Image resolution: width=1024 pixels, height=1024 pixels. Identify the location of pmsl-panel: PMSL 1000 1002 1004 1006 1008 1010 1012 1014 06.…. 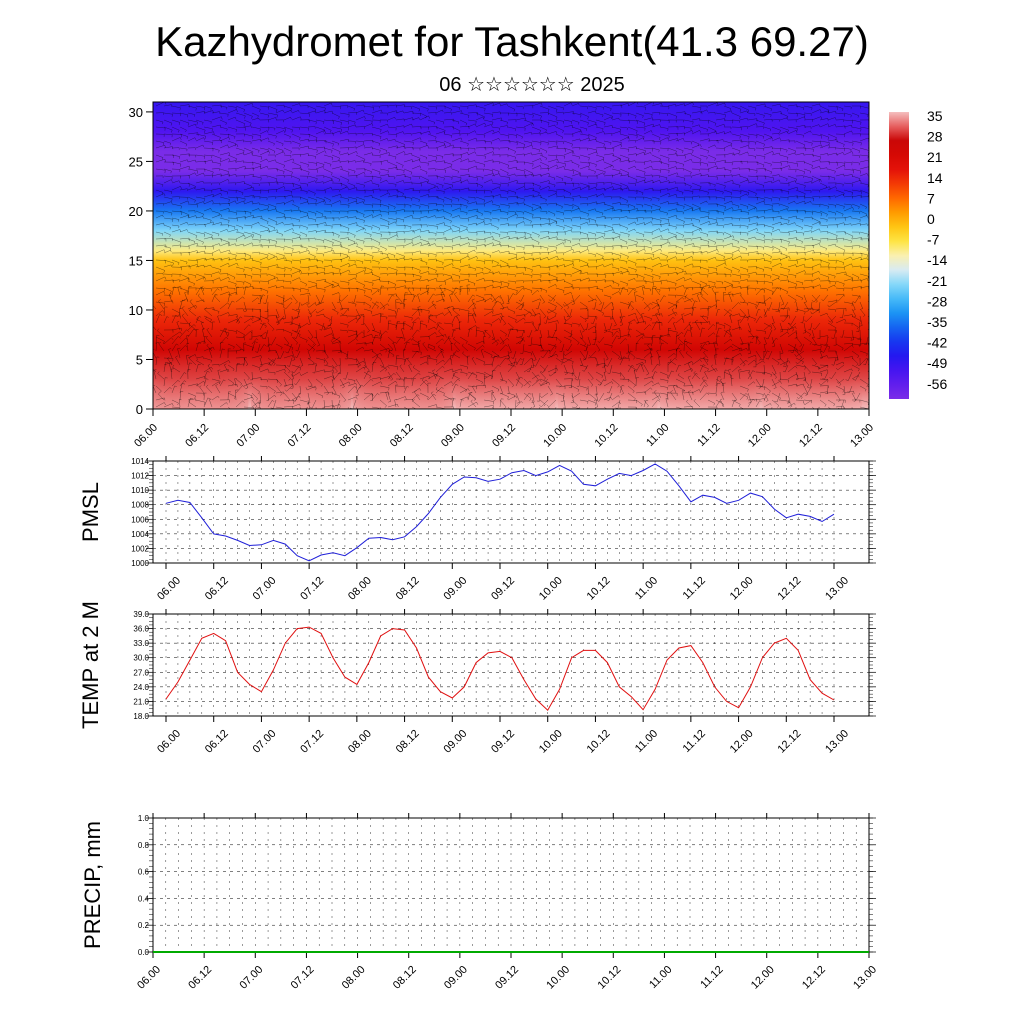
(477, 529).